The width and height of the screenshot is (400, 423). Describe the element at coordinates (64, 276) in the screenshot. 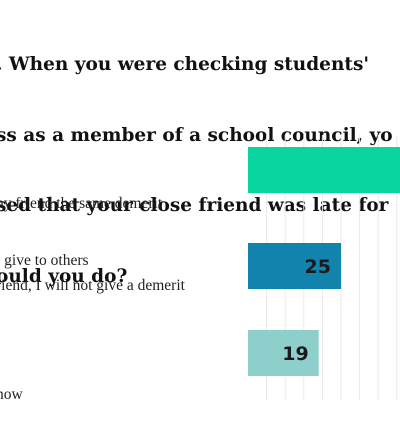

I see `title-line-4: ould you do?` at that location.